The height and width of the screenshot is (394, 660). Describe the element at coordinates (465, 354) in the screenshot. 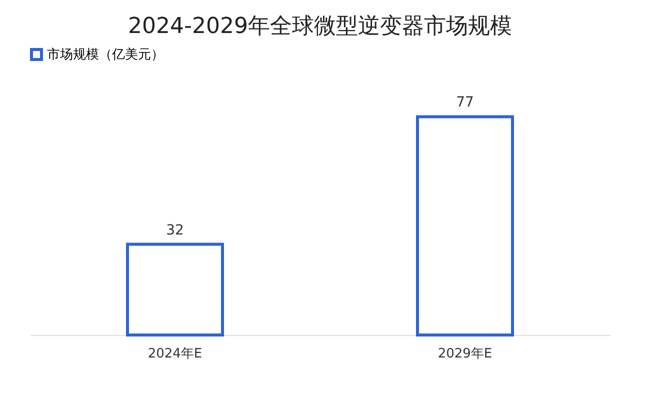

I see `x-tick-label: 2029年E` at that location.